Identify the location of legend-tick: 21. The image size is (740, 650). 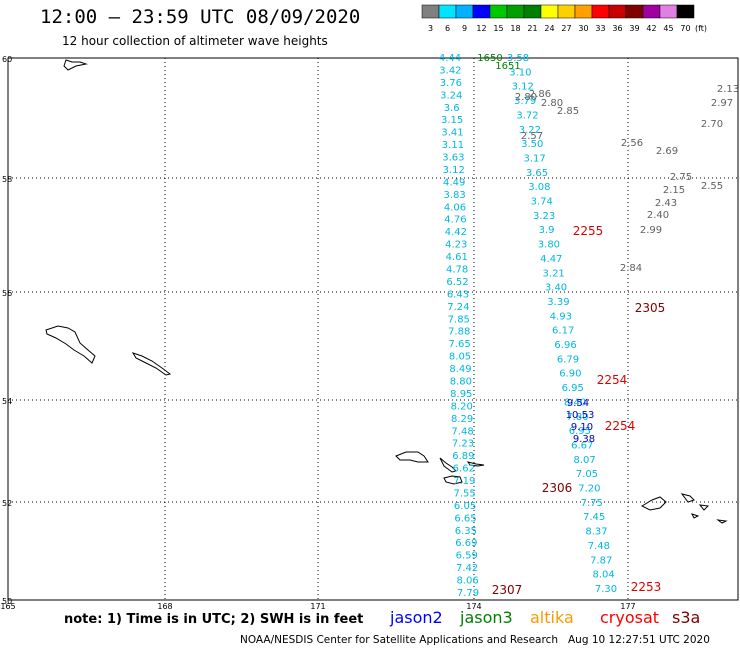
(532, 28).